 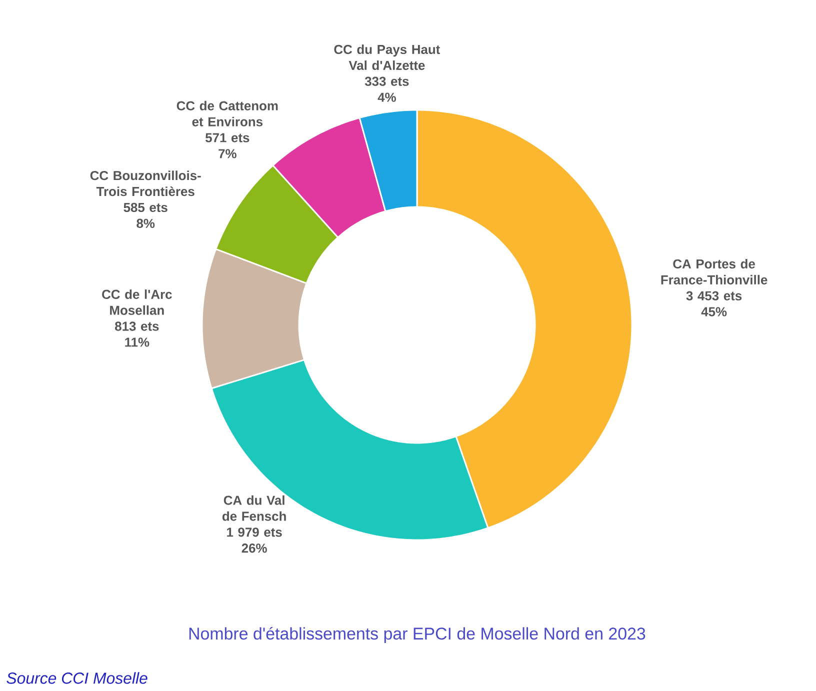 What do you see at coordinates (137, 326) in the screenshot?
I see `data-label: 813 ets` at bounding box center [137, 326].